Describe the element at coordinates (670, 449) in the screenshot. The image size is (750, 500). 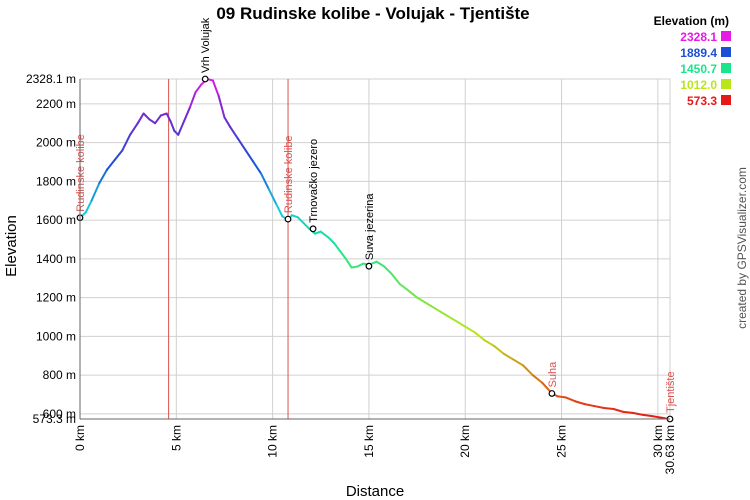
I see `x-tick-label: 30.63 km` at that location.